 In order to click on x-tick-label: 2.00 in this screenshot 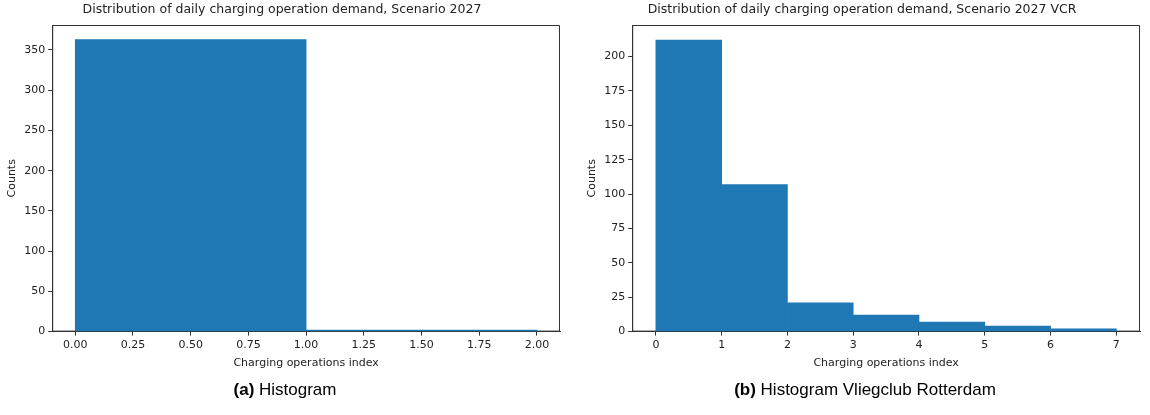, I will do `click(537, 345)`.